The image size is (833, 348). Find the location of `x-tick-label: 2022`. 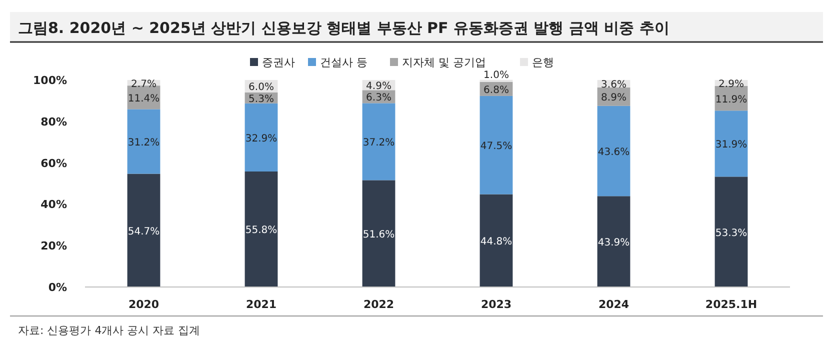

x-tick-label: 2022 is located at coordinates (378, 304).